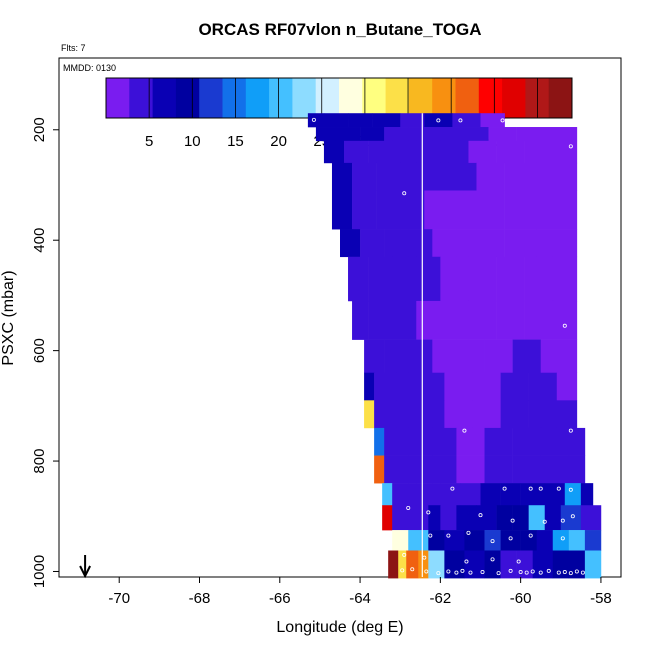 The width and height of the screenshot is (650, 650). Describe the element at coordinates (149, 141) in the screenshot. I see `colorbar-tick-label: 5` at that location.